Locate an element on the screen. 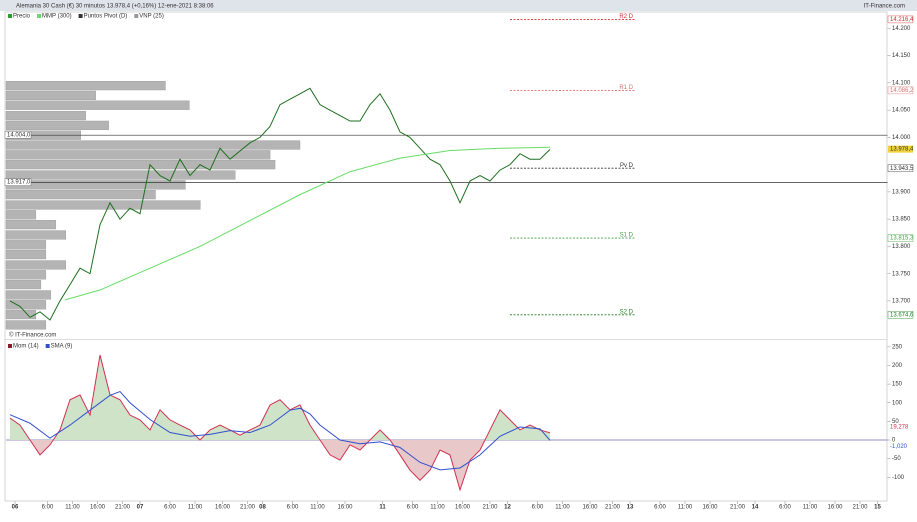 This screenshot has height=522, width=917. x-tick-label: 15 is located at coordinates (877, 508).